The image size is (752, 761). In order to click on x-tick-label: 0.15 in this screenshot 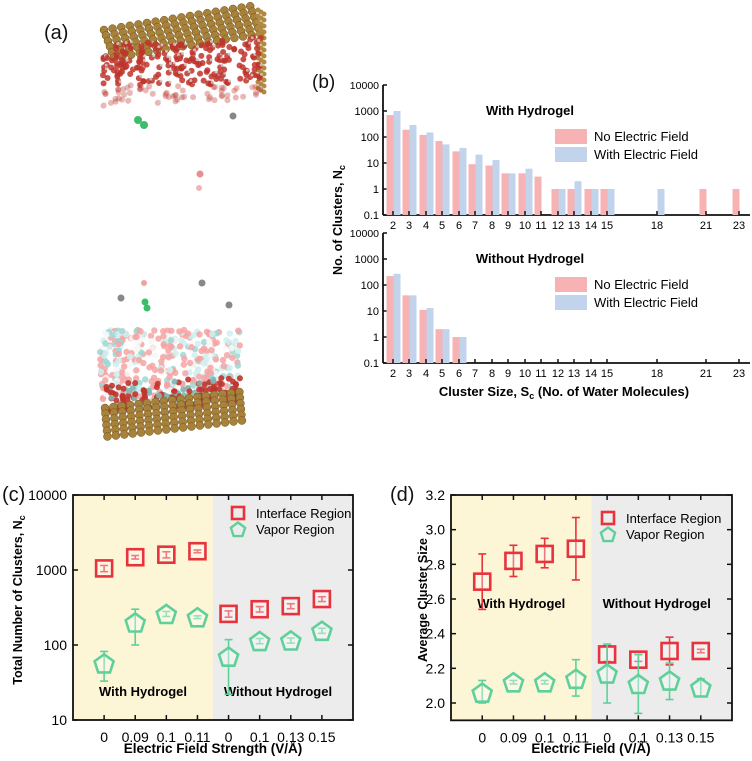, I will do `click(321, 737)`.